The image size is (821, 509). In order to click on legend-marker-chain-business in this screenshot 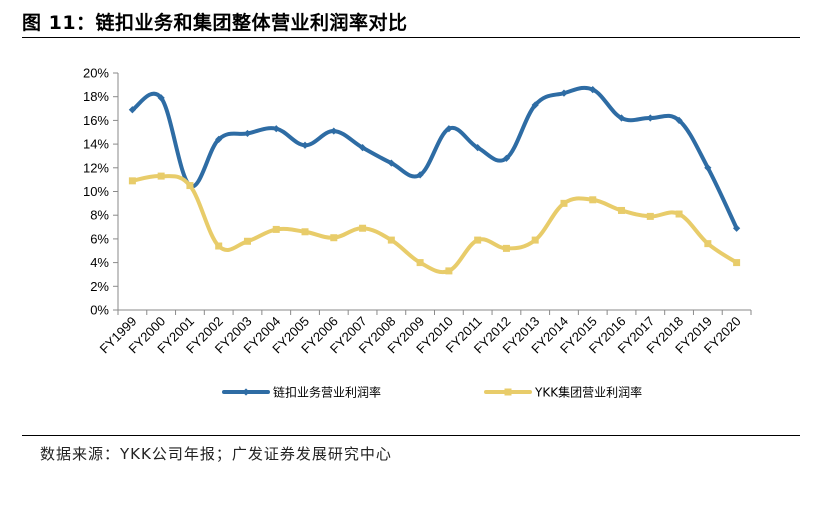, I will do `click(246, 392)`.